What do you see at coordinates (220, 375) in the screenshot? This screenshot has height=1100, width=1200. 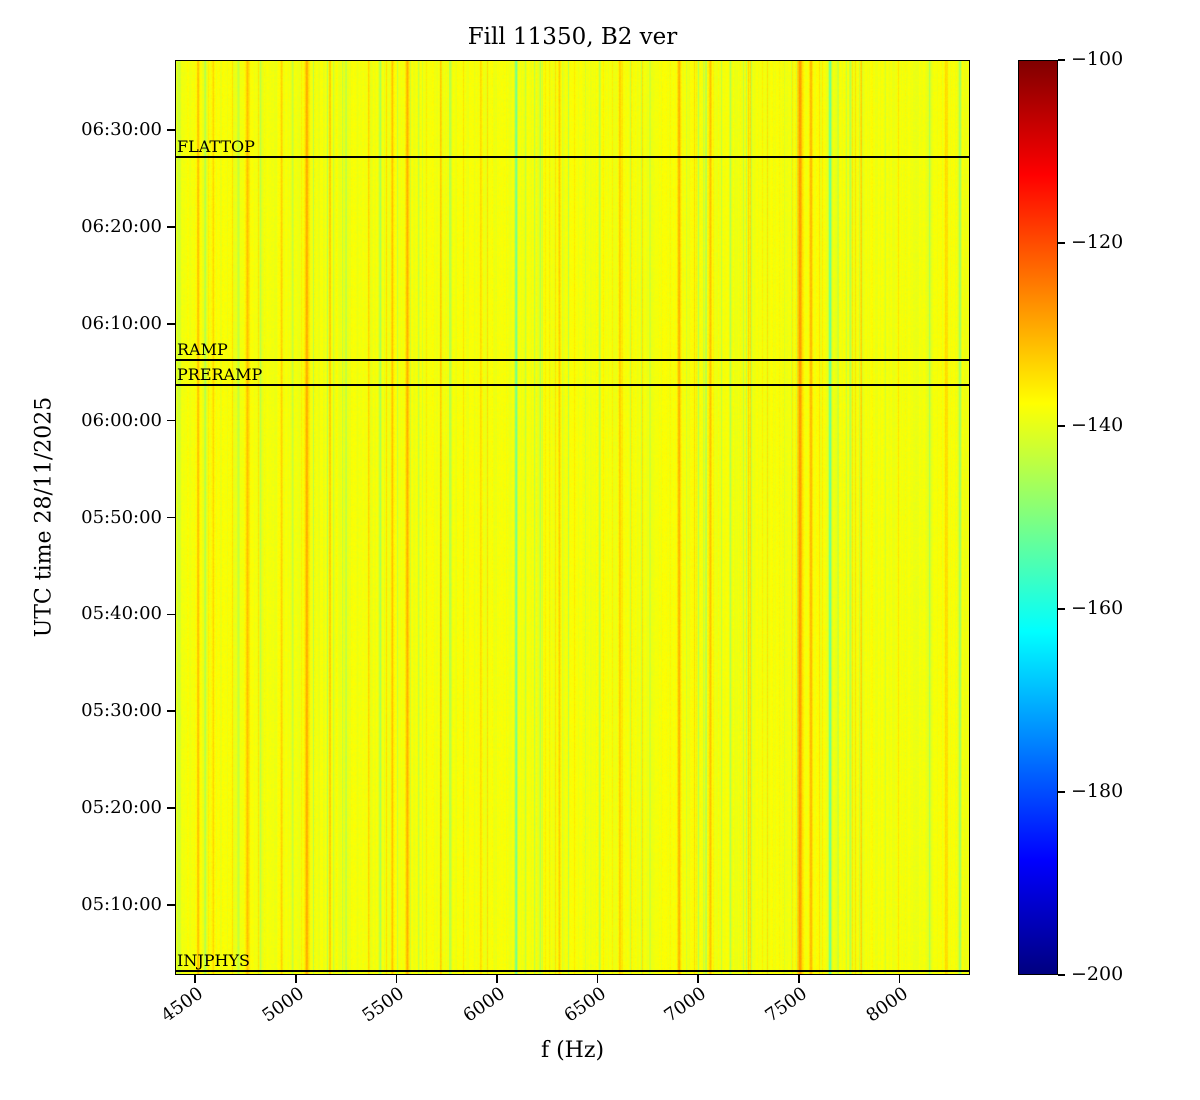 I see `beam-mode-label-preramp: PRERAMP` at bounding box center [220, 375].